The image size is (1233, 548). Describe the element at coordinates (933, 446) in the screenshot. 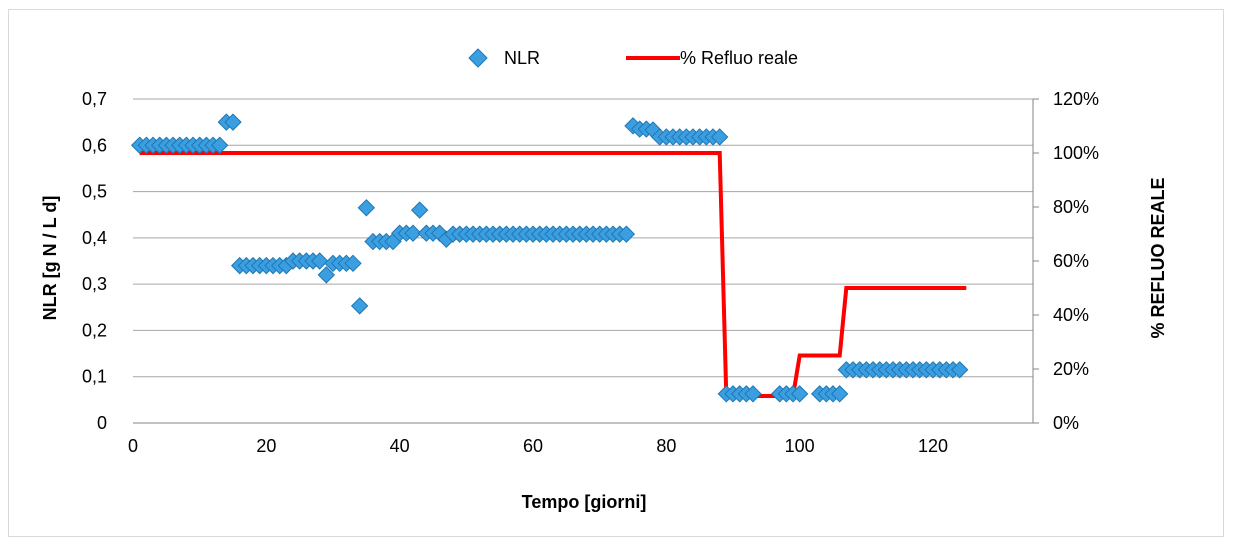

I see `x-tick-label: 120` at that location.